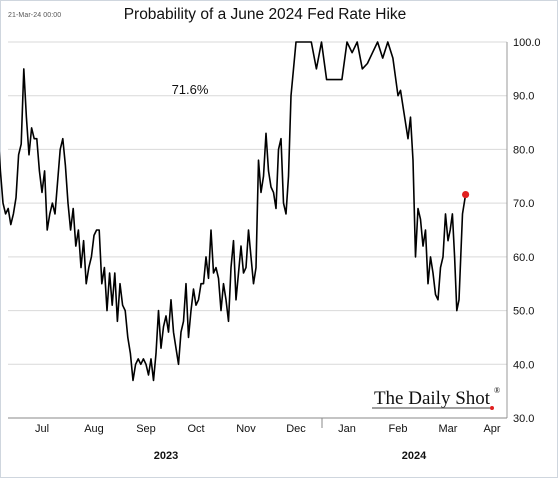 This screenshot has height=480, width=560. Describe the element at coordinates (523, 258) in the screenshot. I see `y-tick-label: 60.0` at that location.